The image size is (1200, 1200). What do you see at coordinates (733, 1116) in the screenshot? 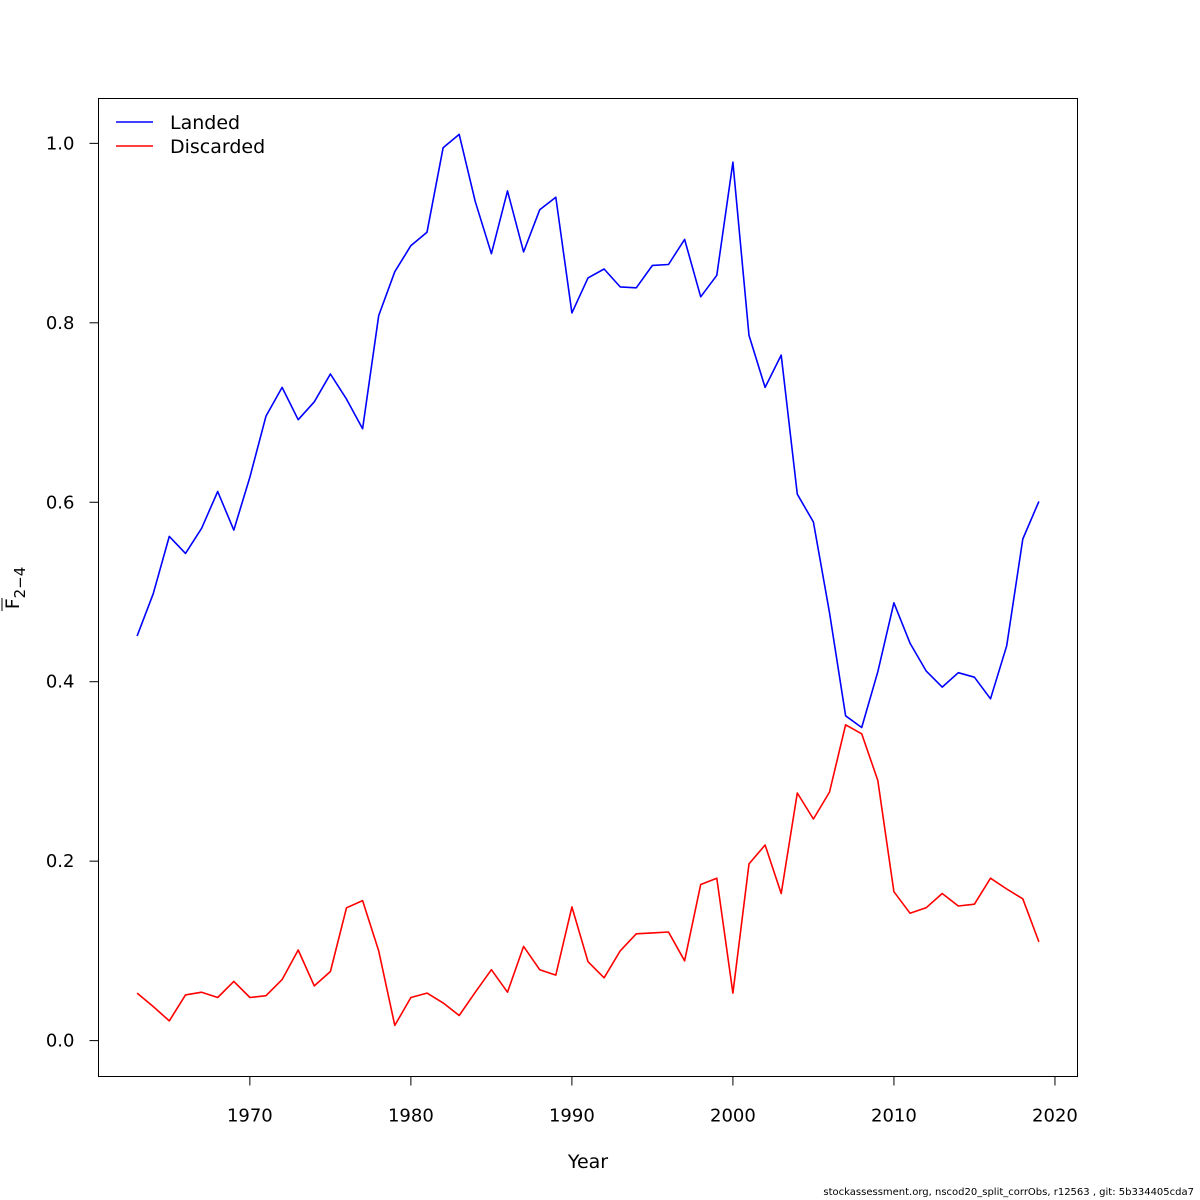
I see `x-tick-label: 2000` at bounding box center [733, 1116].